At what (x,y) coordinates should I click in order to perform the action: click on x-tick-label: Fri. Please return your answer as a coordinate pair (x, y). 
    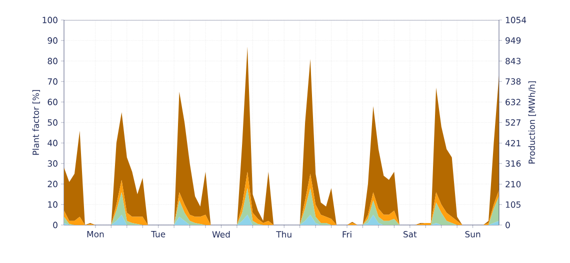
    Looking at the image, I should click on (347, 234).